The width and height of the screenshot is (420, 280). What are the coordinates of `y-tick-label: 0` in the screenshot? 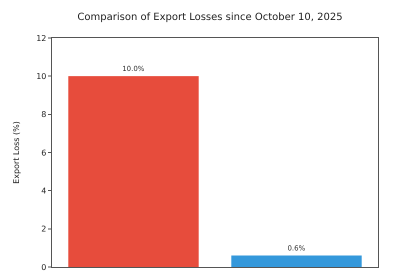 It's located at (43, 267).